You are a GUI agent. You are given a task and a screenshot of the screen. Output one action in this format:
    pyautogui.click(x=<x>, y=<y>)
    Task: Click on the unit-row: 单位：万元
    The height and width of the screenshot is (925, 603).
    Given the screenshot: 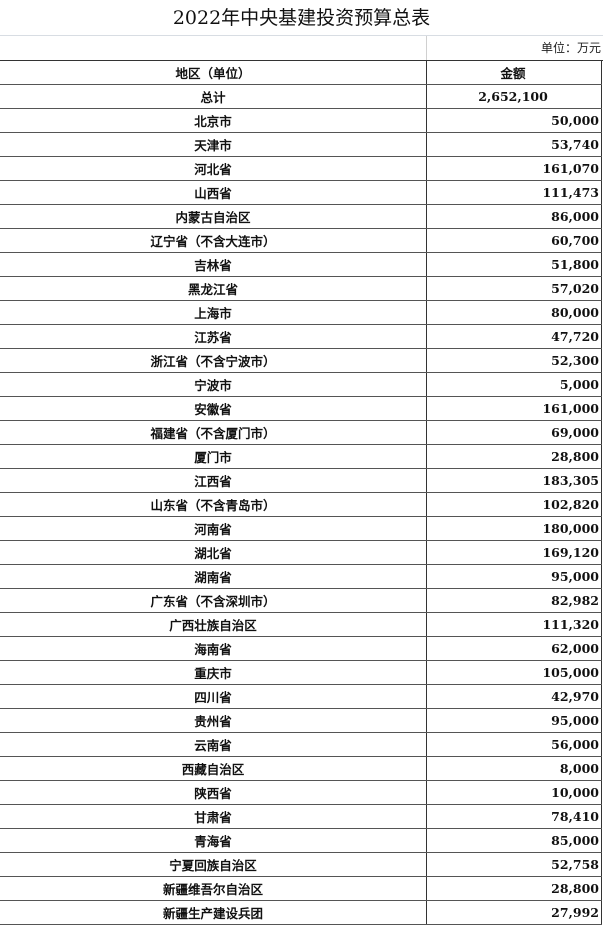 What is the action you would take?
    pyautogui.click(x=301, y=48)
    